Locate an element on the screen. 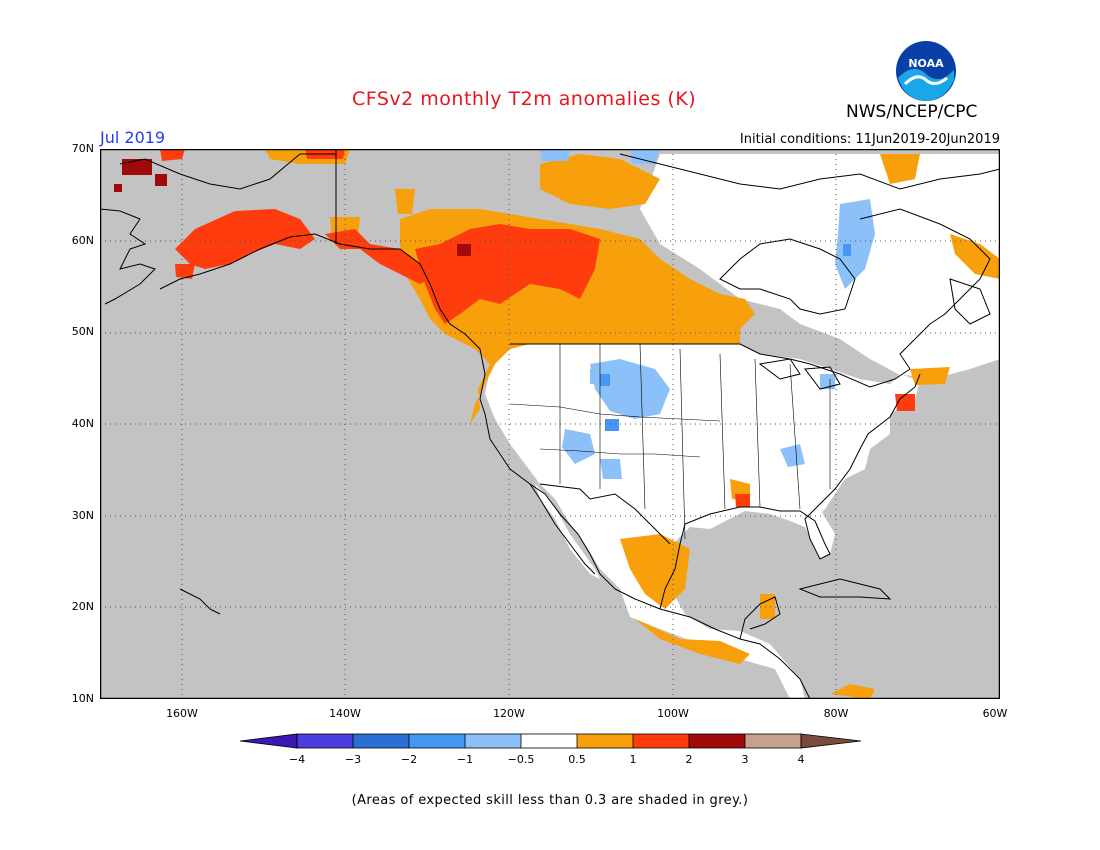 Image resolution: width=1100 pixels, height=850 pixels. lat-label-70n: 70N is located at coordinates (82, 148).